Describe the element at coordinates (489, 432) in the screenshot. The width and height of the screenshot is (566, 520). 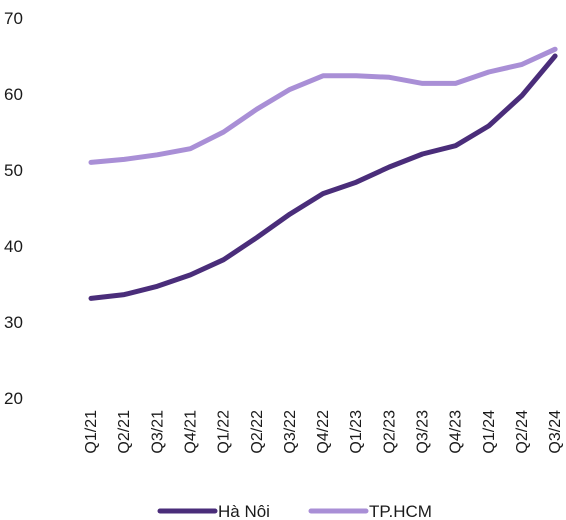
I see `x-tick-label: Q1/24` at that location.